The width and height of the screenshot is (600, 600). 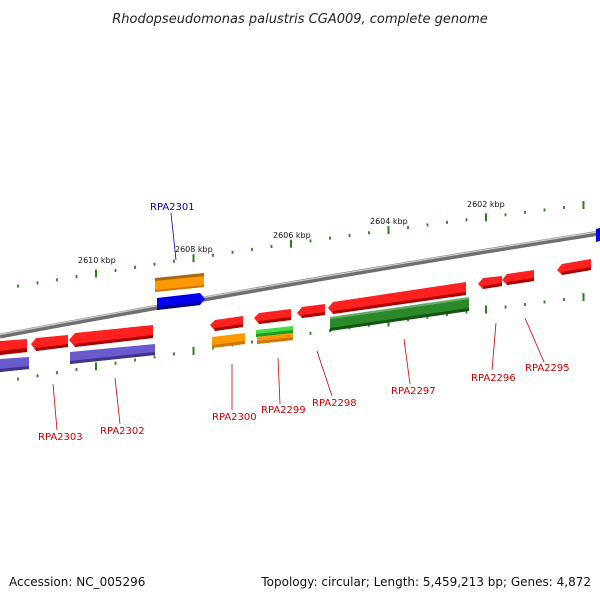 I want to click on gene-feature-rpa2303, so click(x=13, y=347).